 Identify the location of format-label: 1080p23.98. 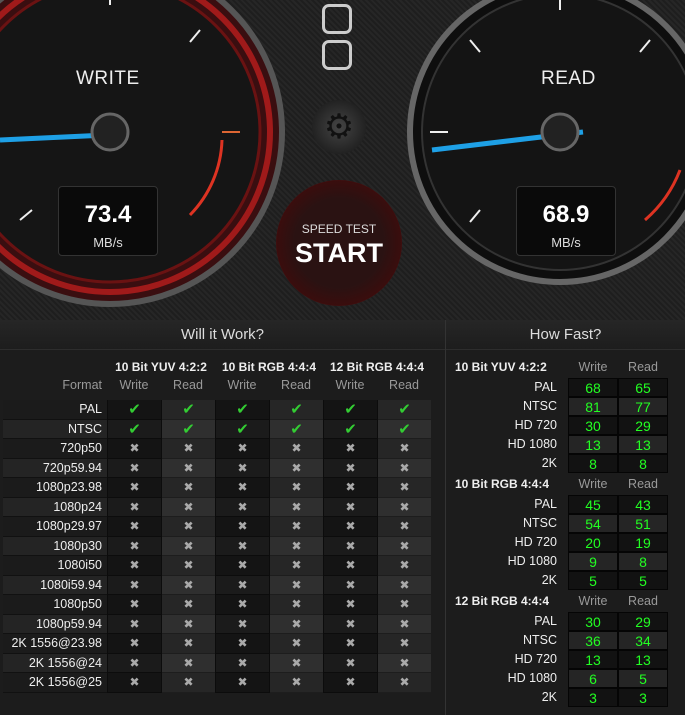
(68, 487).